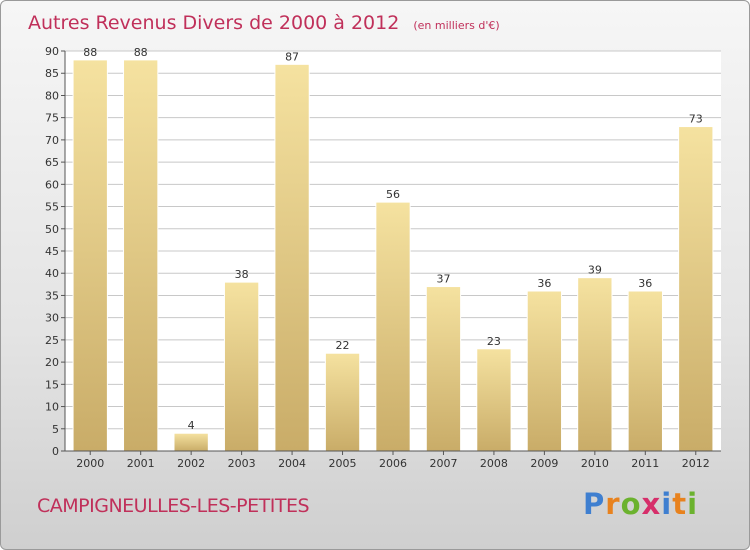  Describe the element at coordinates (52, 51) in the screenshot. I see `y-tick-label: 90` at that location.